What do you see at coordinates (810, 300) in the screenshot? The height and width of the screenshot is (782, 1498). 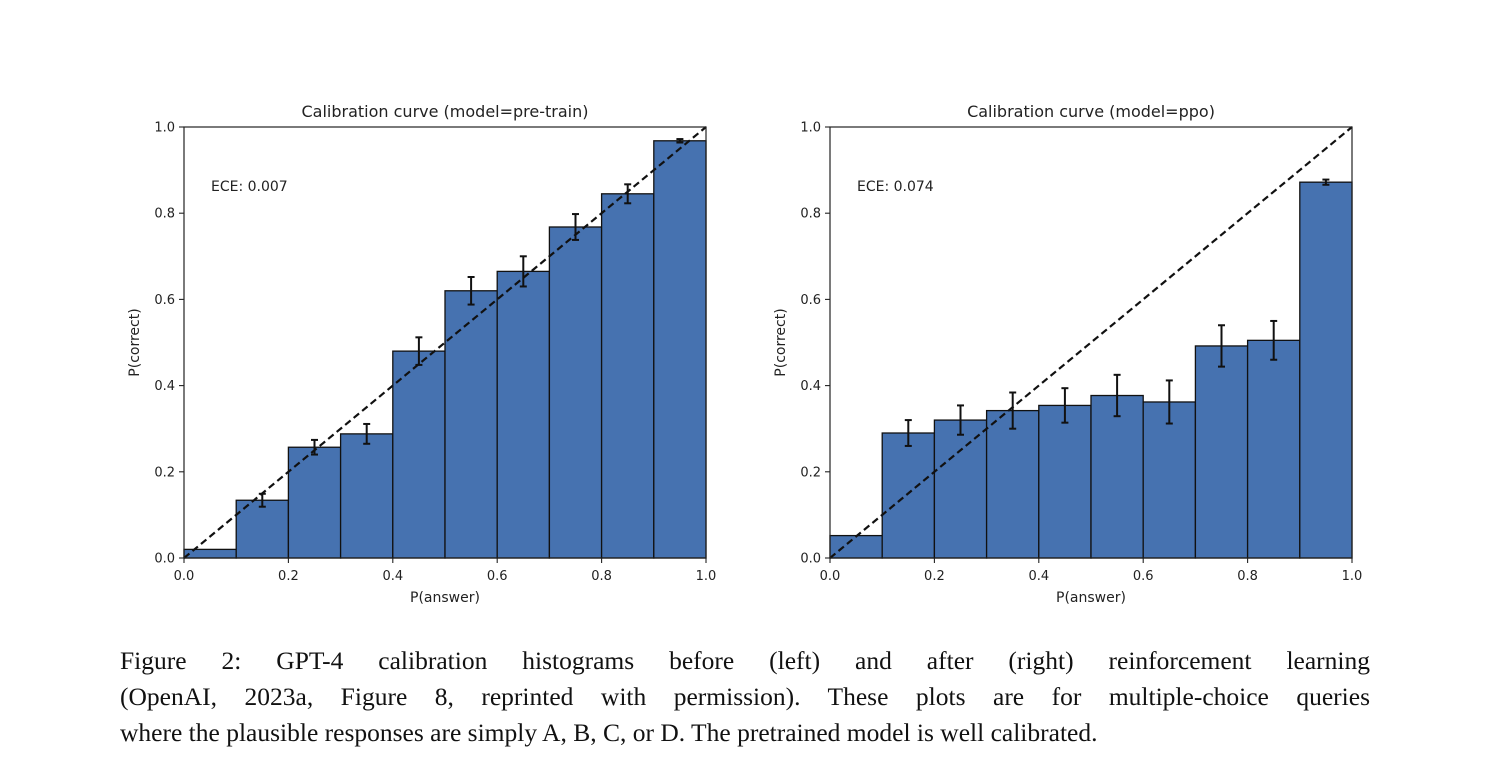 I see `ppo-ytick-label-3: 0.6` at bounding box center [810, 300].